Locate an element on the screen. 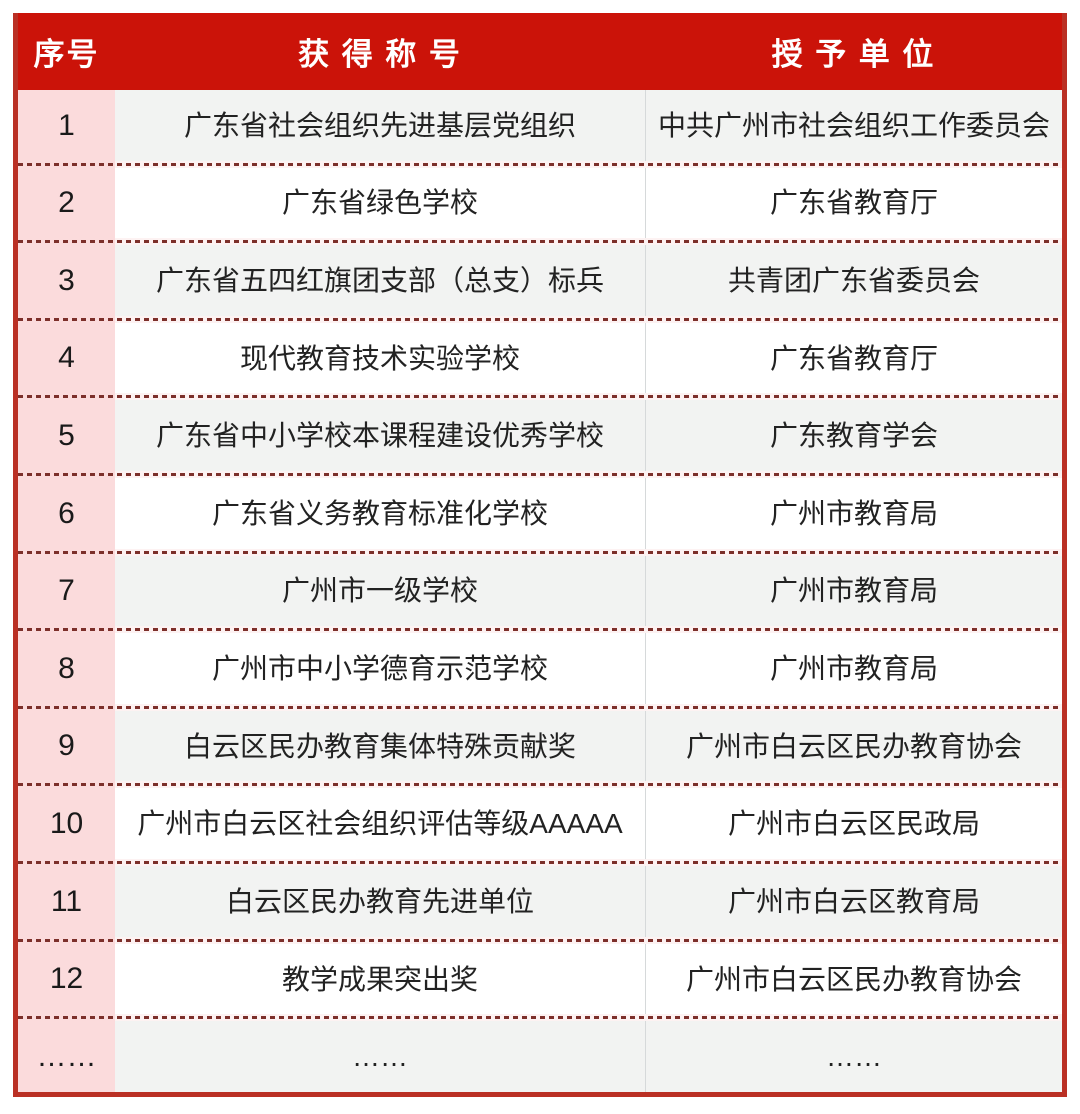  header-cell-title: 获 得 称 号 is located at coordinates (380, 54).